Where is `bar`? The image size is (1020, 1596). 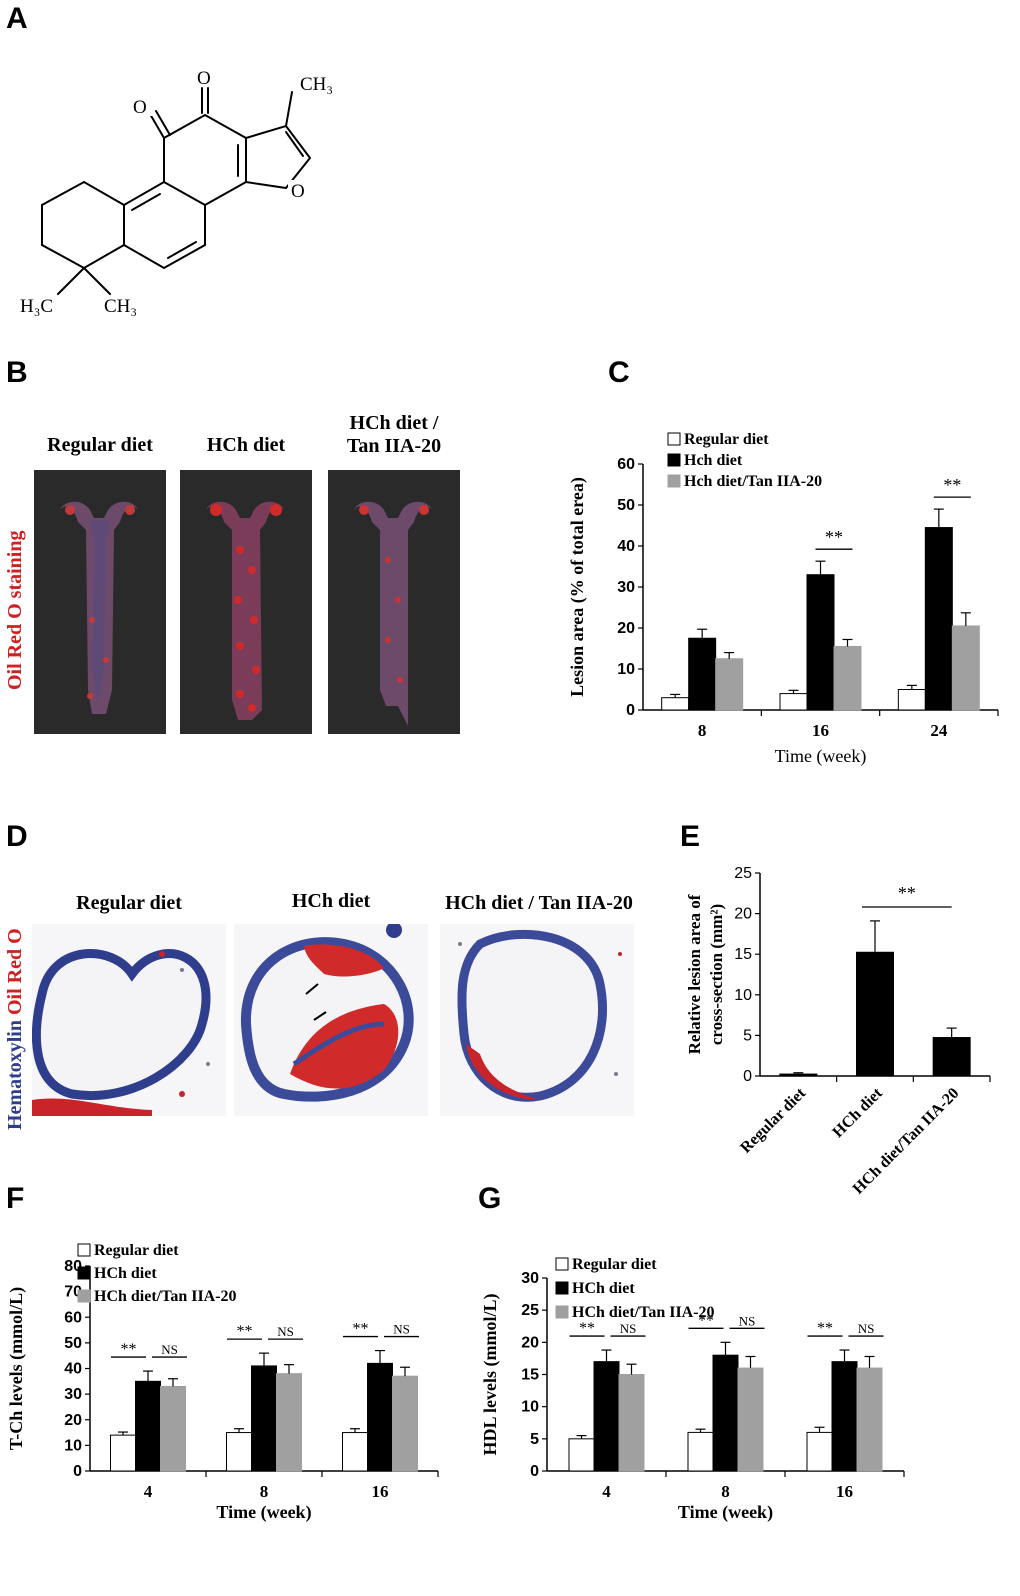 bar is located at coordinates (875, 1013).